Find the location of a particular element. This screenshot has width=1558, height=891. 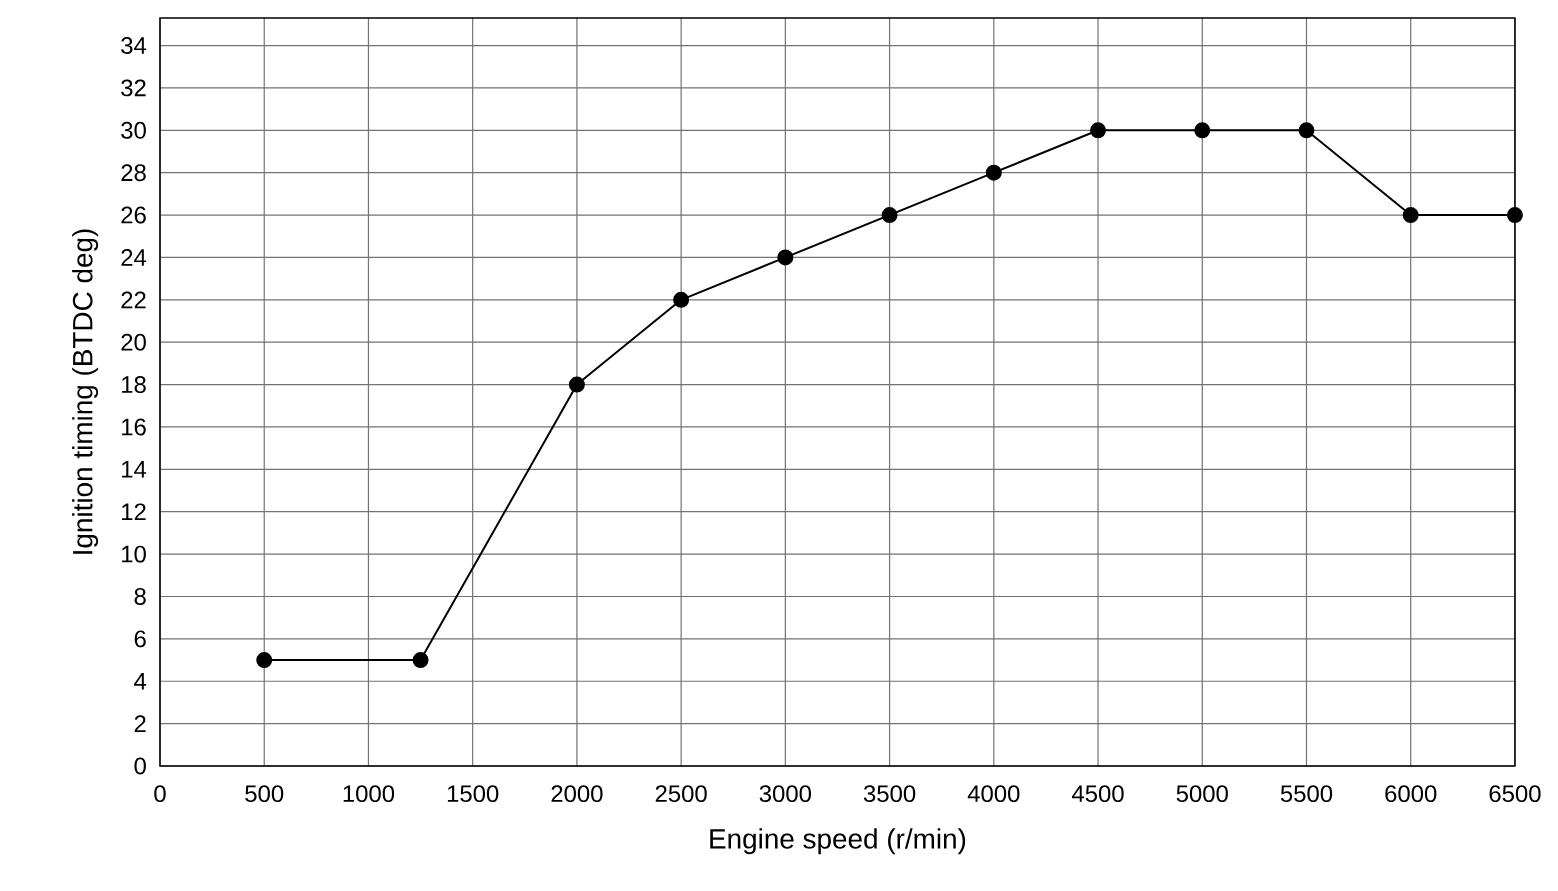

x-tick-label: 0 is located at coordinates (160, 794).